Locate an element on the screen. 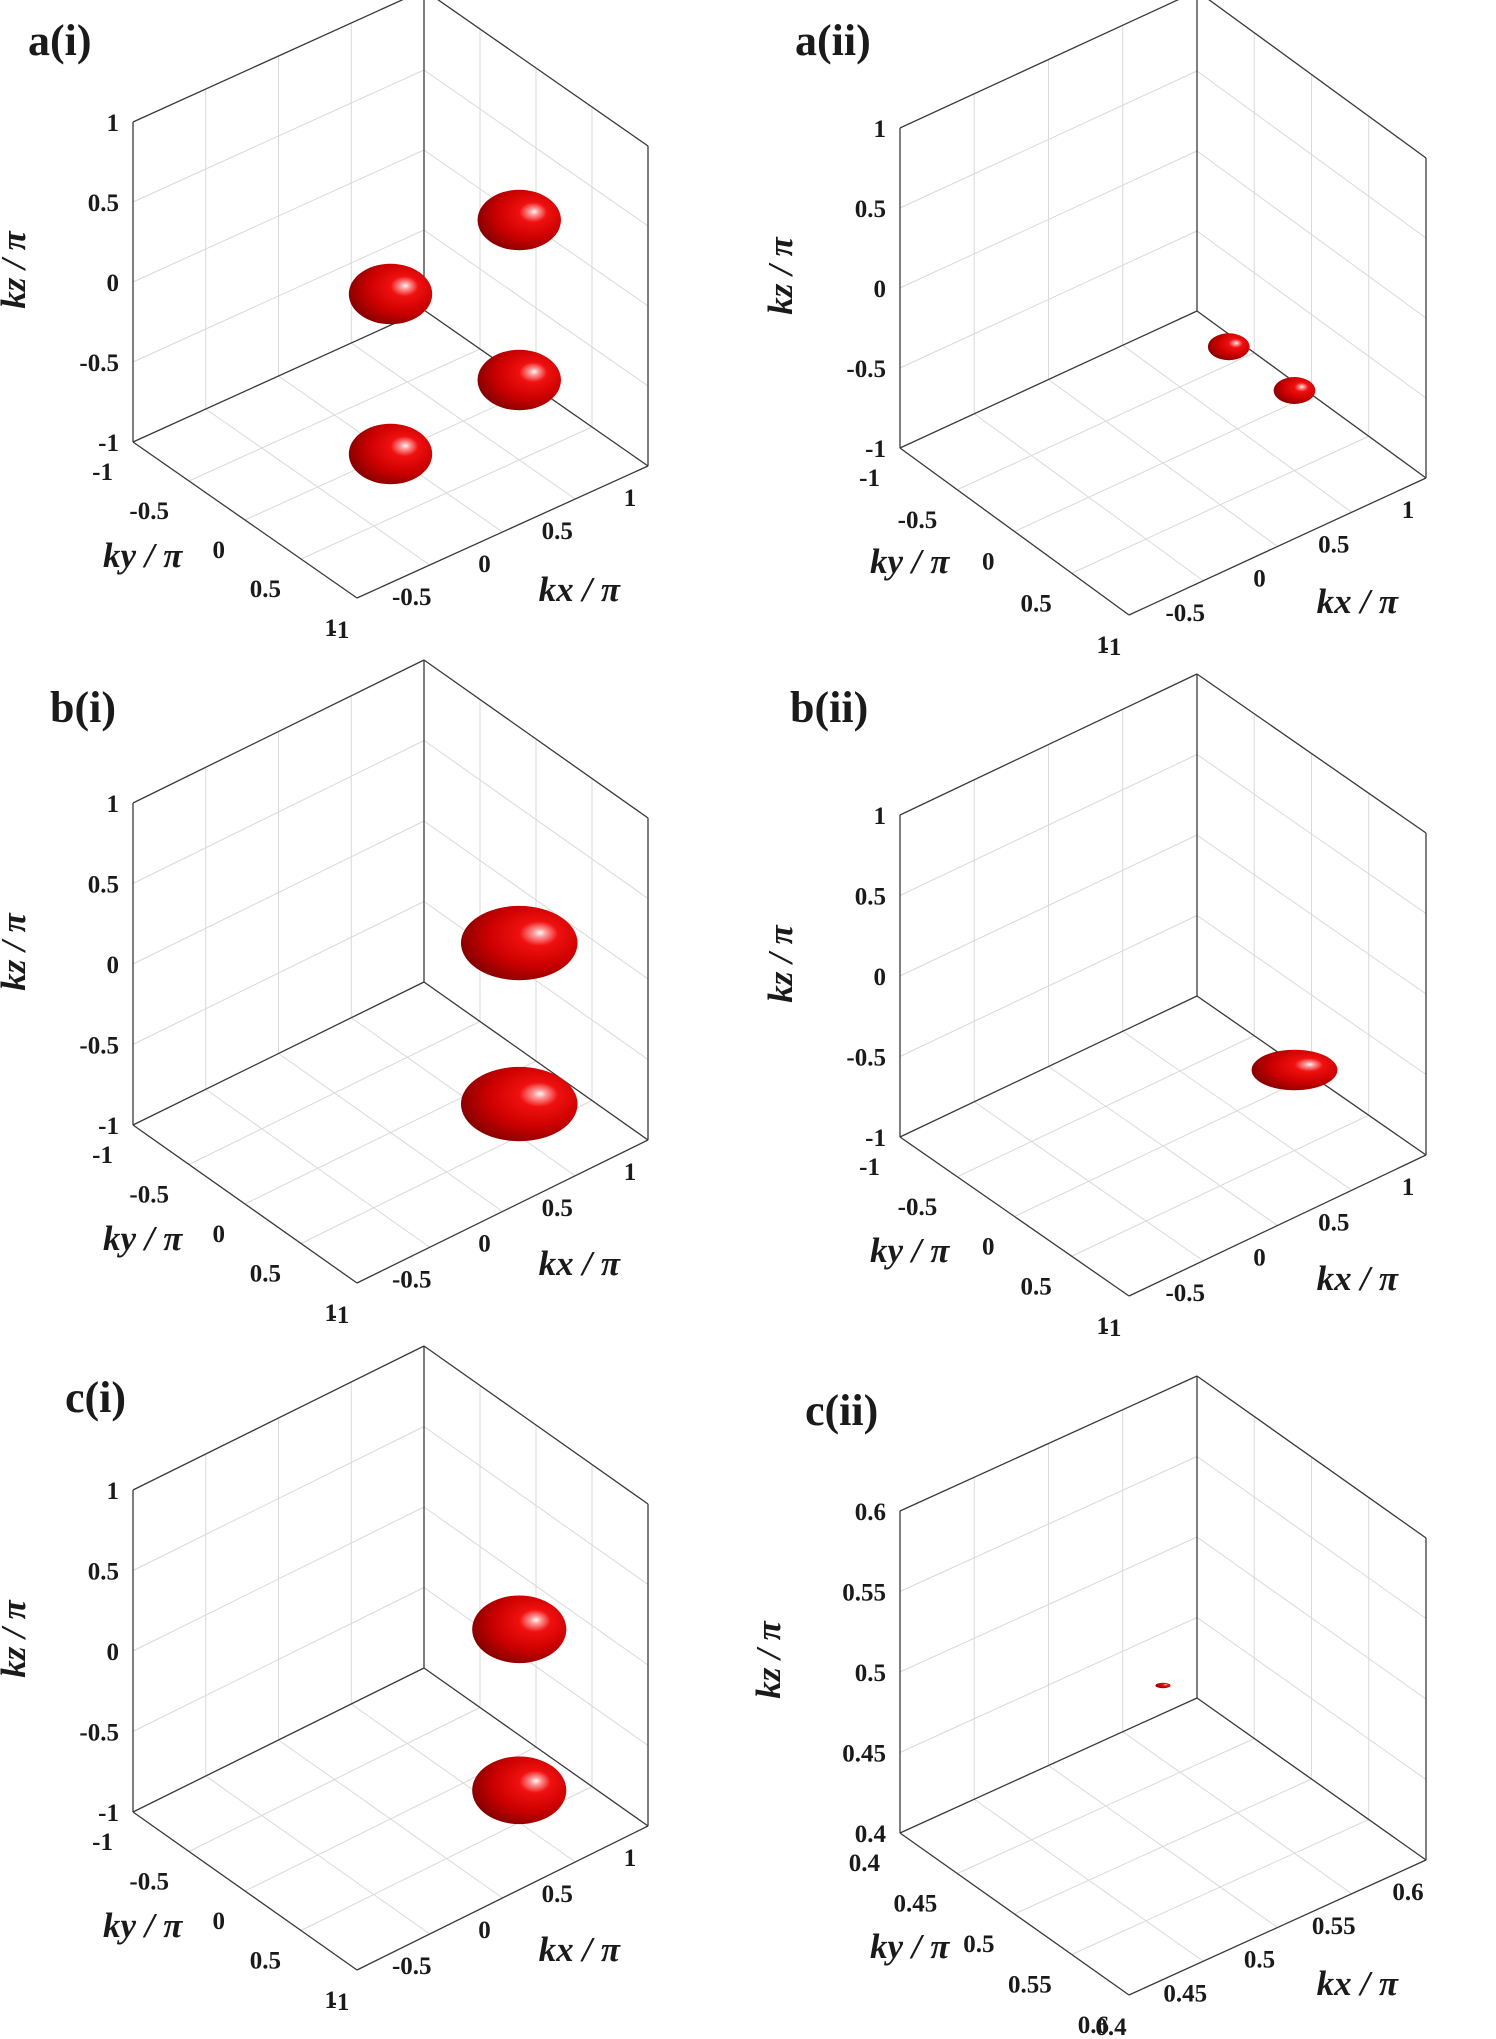 This screenshot has height=2039, width=1496. panel-label: c(i) is located at coordinates (95, 1397).